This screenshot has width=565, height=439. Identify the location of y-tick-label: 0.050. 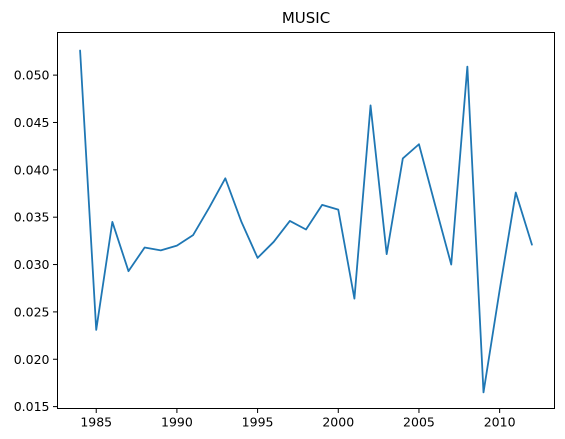
(32, 75).